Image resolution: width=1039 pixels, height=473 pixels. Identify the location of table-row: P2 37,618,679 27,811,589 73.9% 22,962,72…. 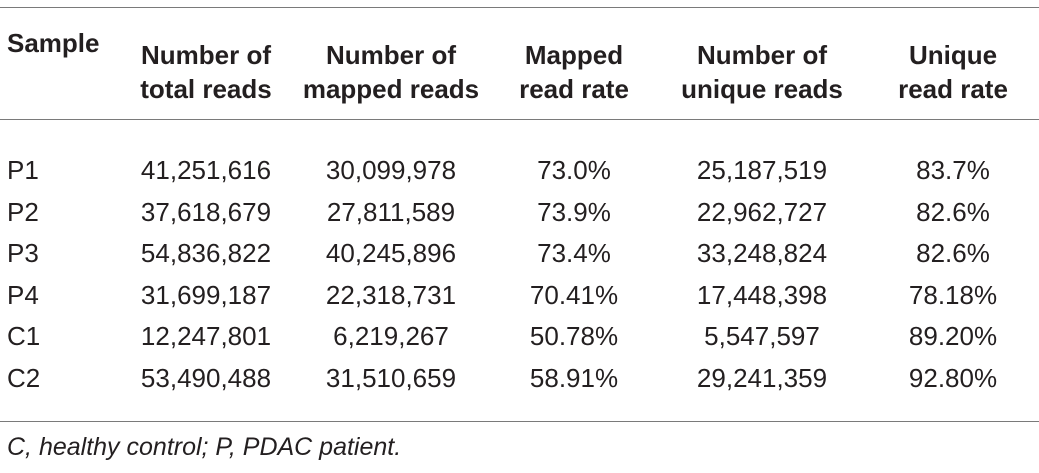
(519, 213).